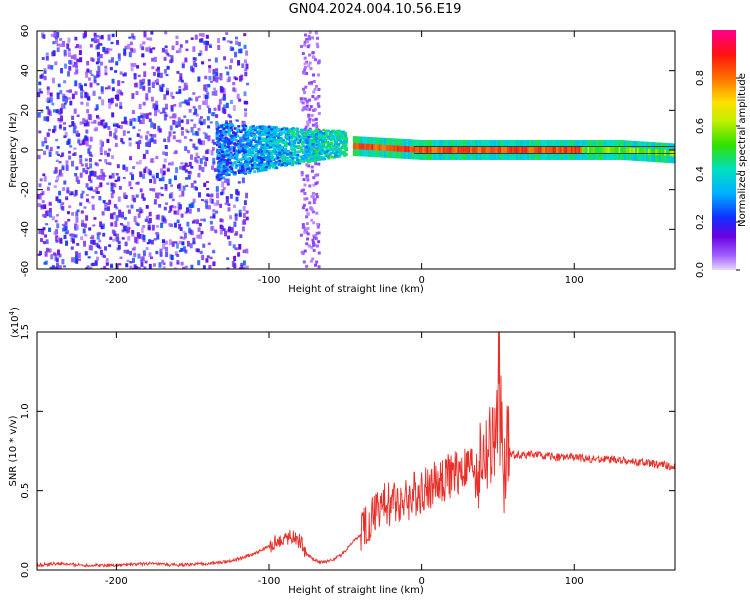  Describe the element at coordinates (421, 581) in the screenshot. I see `x-tick-label: 0` at that location.